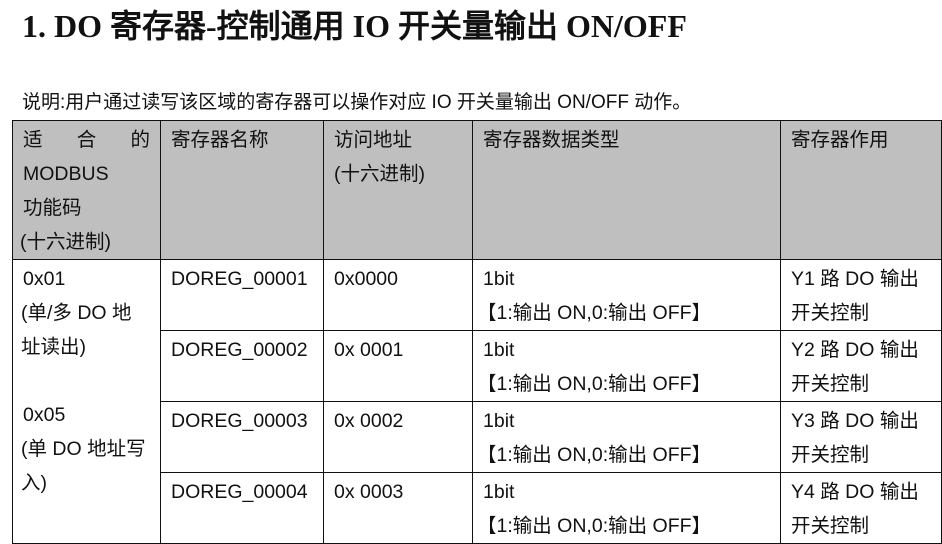 Image resolution: width=942 pixels, height=544 pixels. I want to click on func-code-cell: 0x01 (单/多 DO 地址读出) 0x05 (单 DO 地址写入), so click(86, 401).